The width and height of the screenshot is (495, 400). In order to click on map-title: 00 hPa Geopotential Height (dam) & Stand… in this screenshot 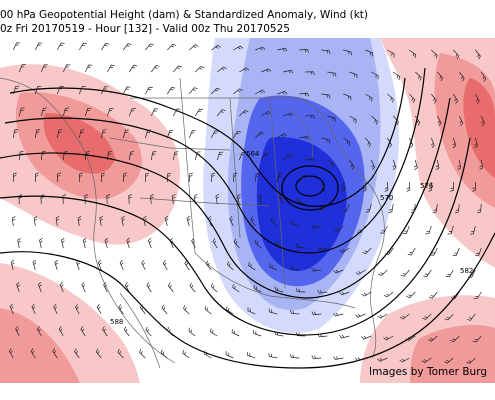, I will do `click(184, 15)`.